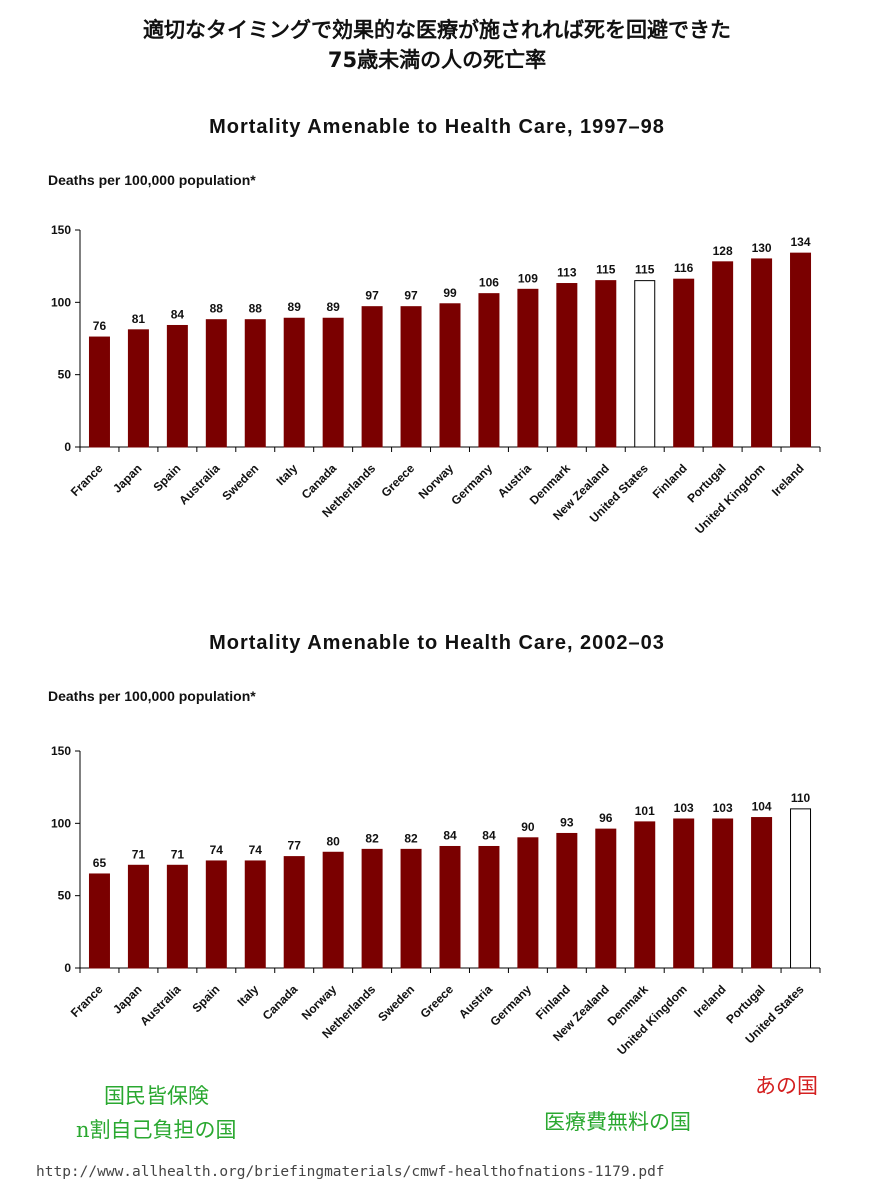  What do you see at coordinates (160, 1005) in the screenshot?
I see `chart2-category-label: Australia` at bounding box center [160, 1005].